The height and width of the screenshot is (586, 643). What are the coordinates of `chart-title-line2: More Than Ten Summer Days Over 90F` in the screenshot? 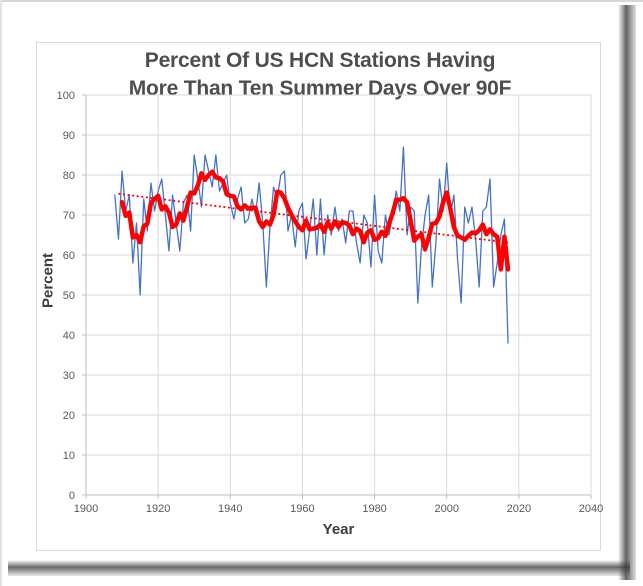 It's located at (320, 88).